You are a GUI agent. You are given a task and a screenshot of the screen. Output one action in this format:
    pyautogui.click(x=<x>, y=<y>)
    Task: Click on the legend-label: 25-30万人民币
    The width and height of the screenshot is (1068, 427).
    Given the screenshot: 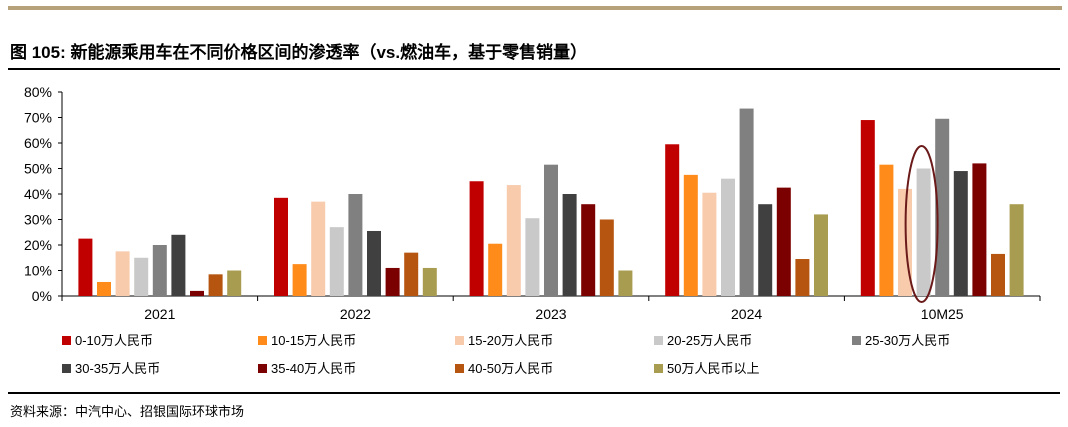 What is the action you would take?
    pyautogui.click(x=907, y=340)
    